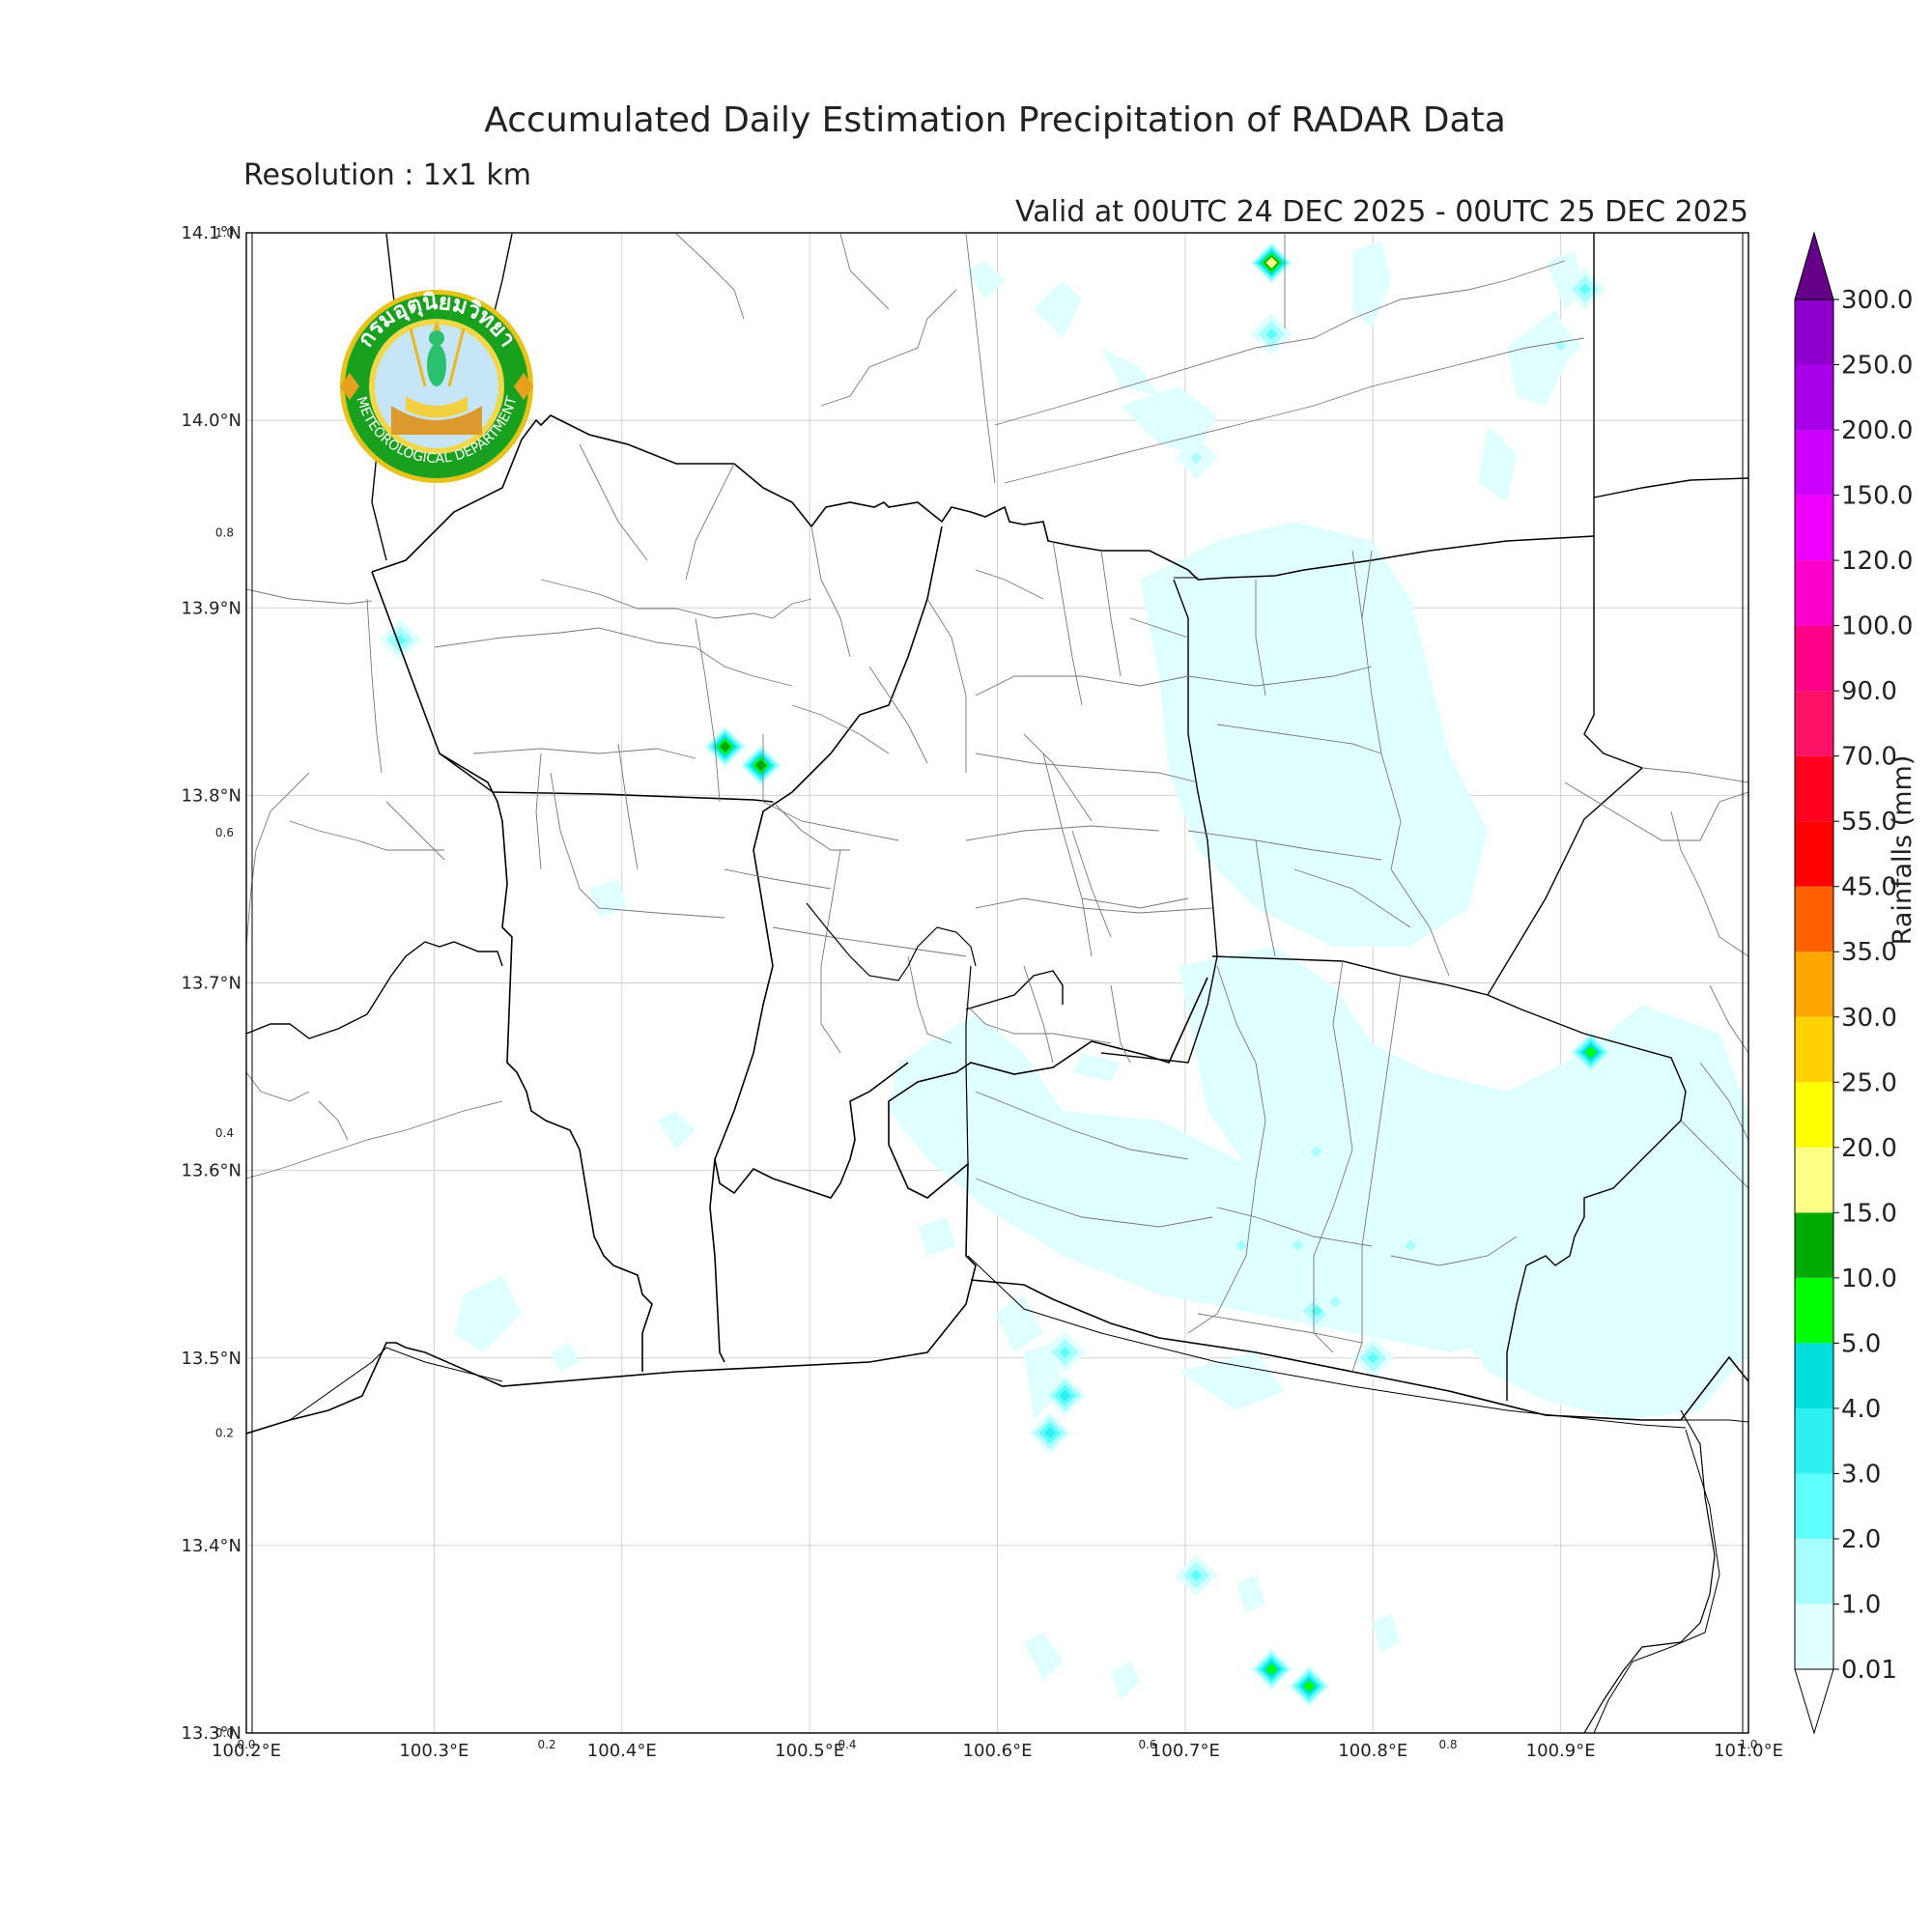 The height and width of the screenshot is (1932, 1932). Describe the element at coordinates (246, 1744) in the screenshot. I see `fraction-x-label: 0.0` at that location.